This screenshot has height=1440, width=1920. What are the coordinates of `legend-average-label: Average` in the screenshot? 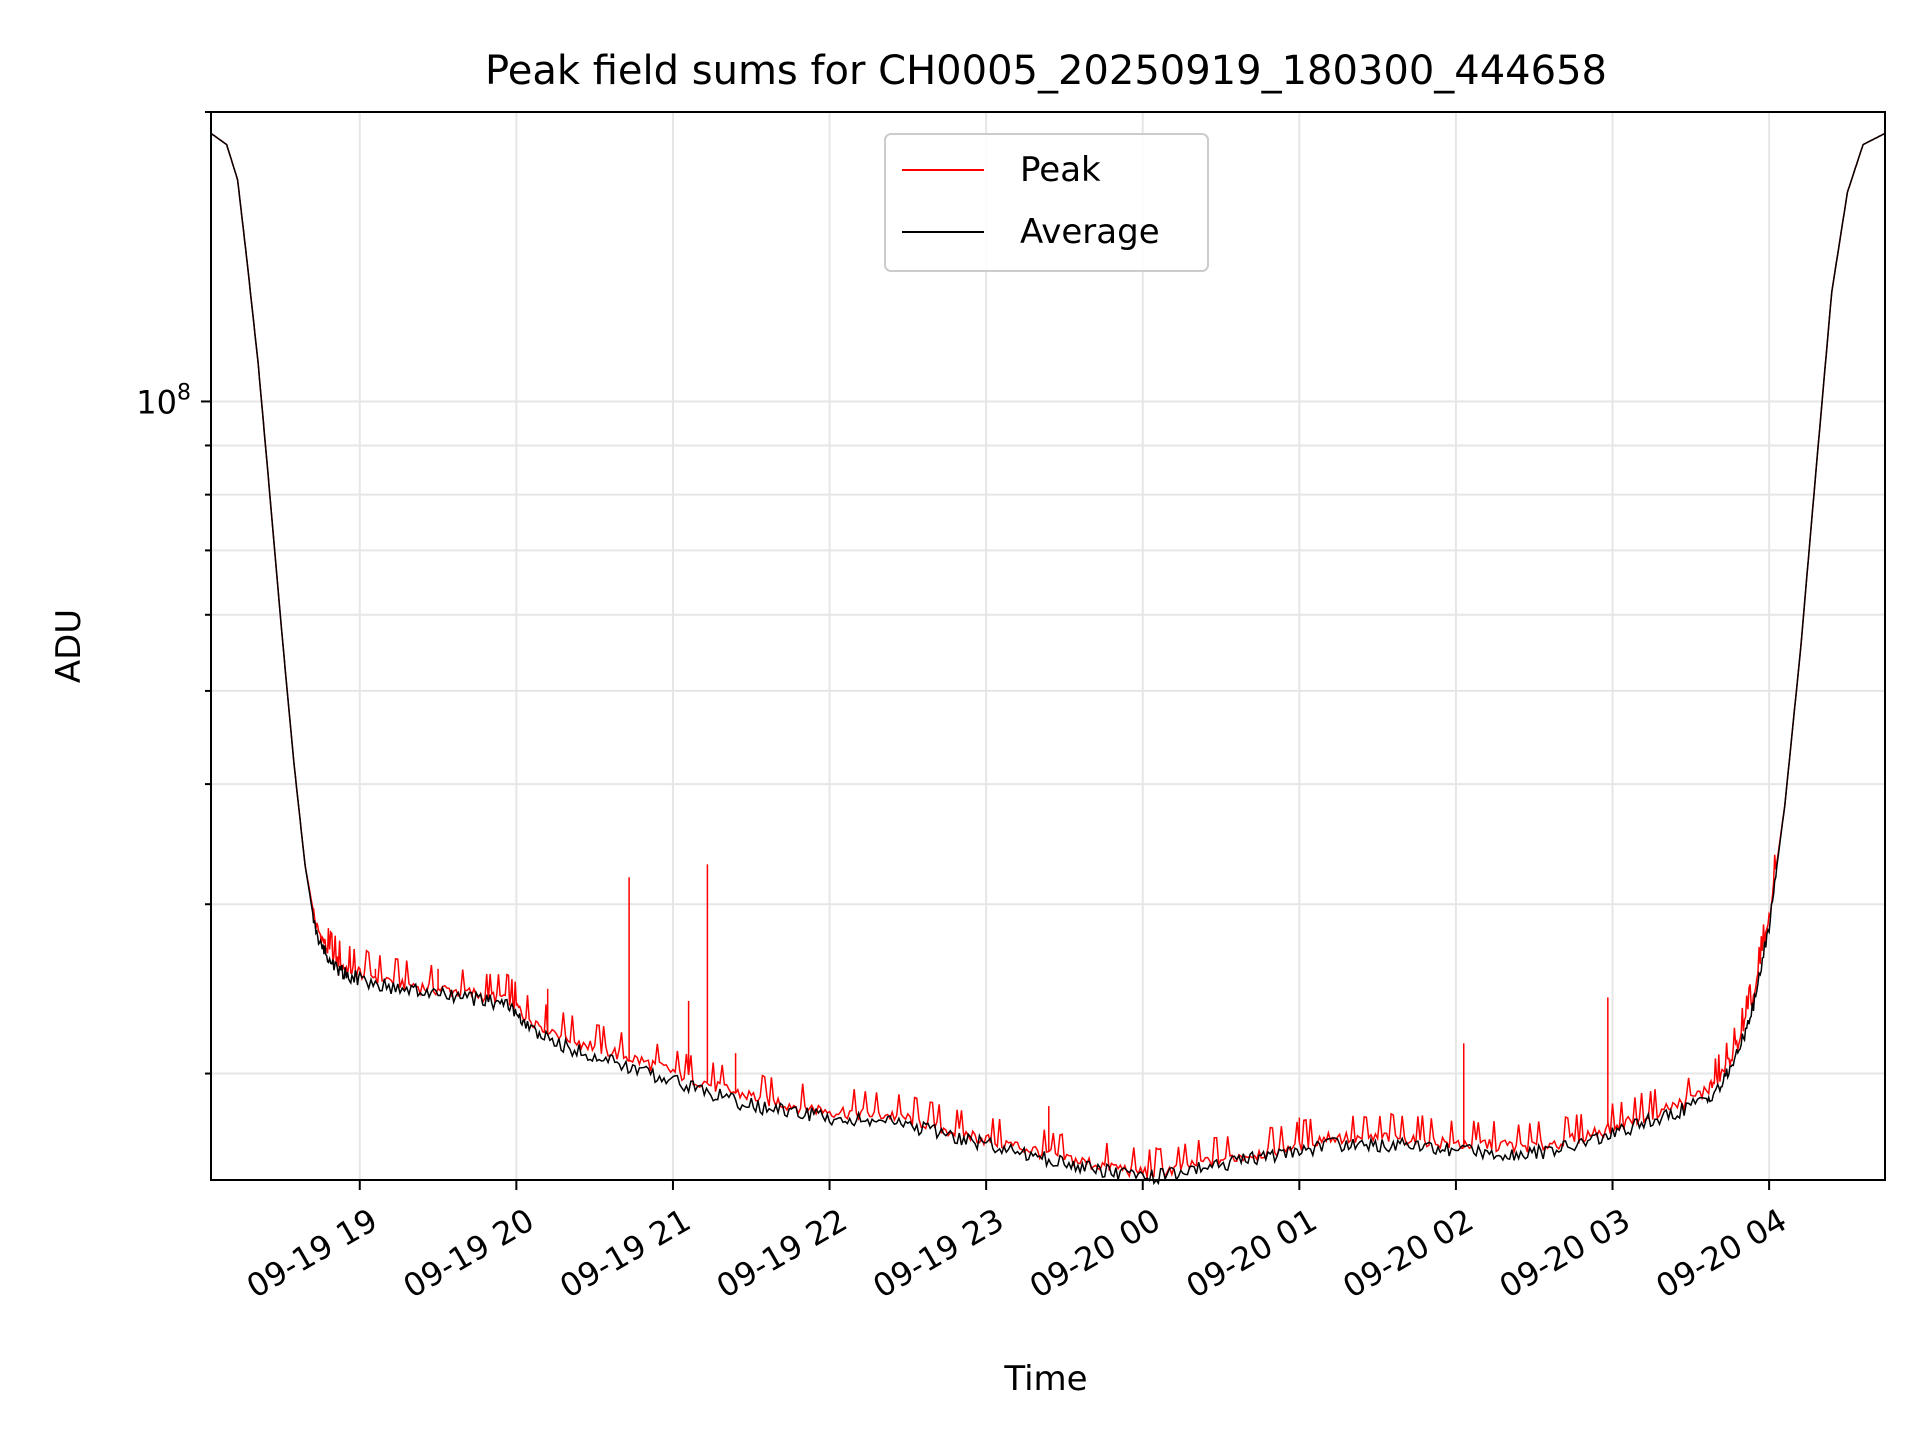 It's located at (1090, 232).